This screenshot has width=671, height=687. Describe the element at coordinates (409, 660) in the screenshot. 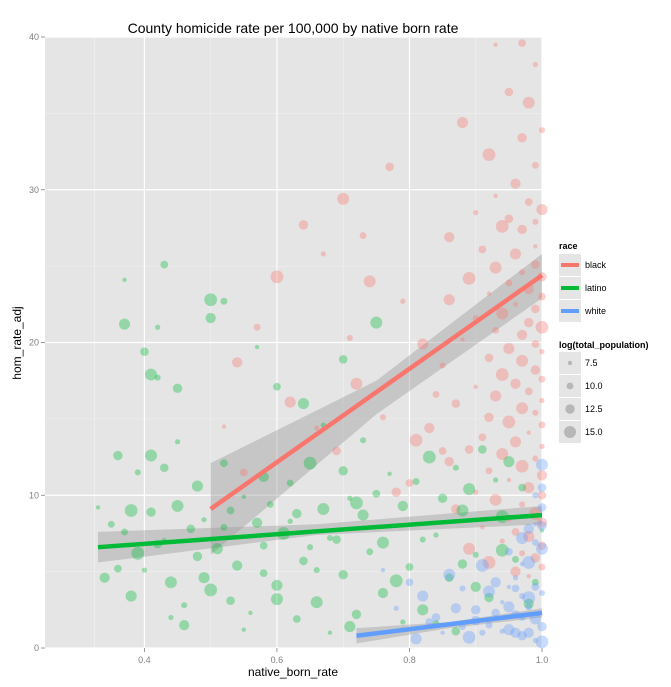

I see `x-tick-label: 0.8` at that location.